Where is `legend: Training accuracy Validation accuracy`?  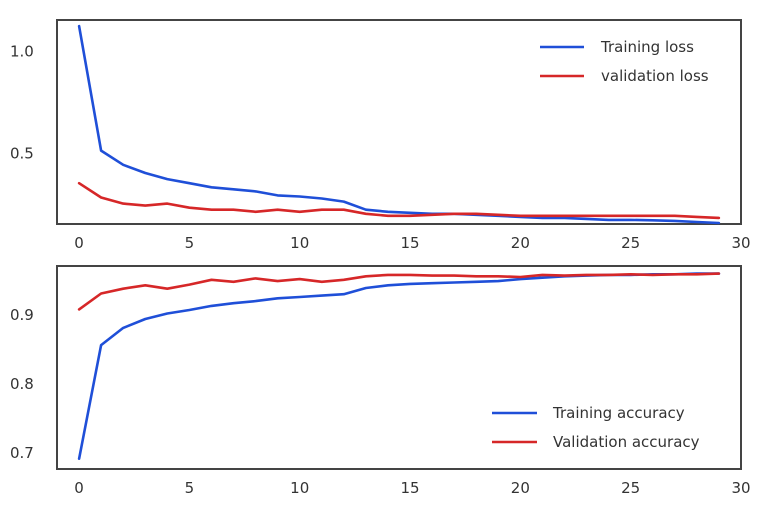
legend: Training accuracy Validation accuracy is located at coordinates (596, 427).